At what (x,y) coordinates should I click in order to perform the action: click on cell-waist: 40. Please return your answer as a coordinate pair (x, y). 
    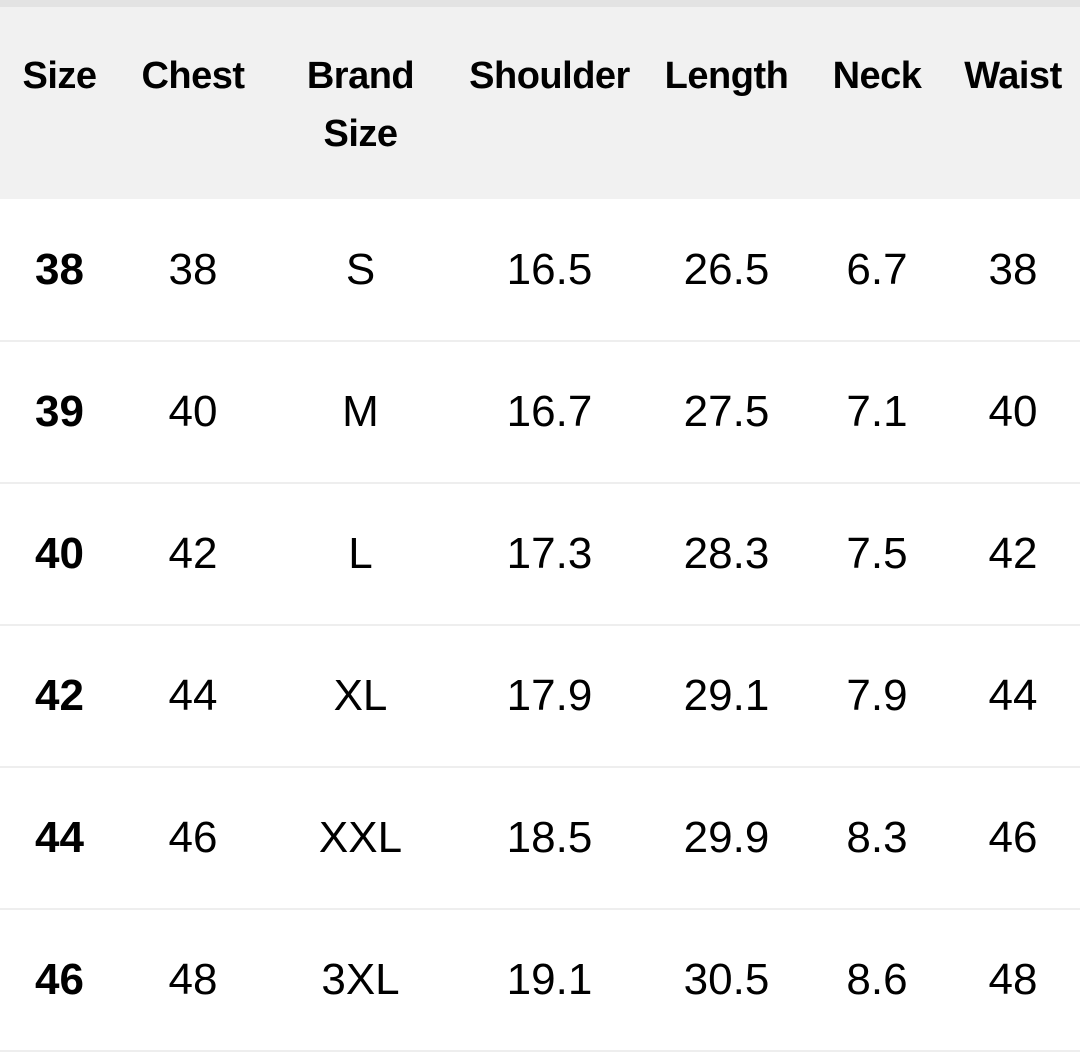
    Looking at the image, I should click on (1013, 411).